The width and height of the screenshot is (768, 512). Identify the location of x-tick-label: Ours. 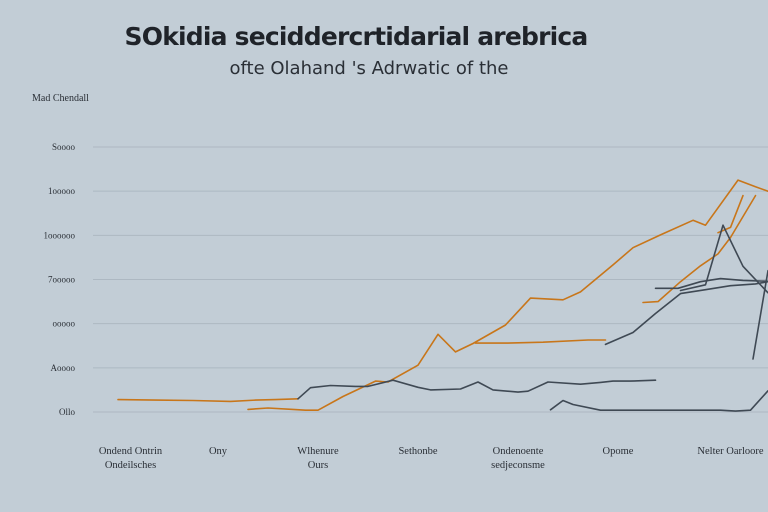
(318, 465).